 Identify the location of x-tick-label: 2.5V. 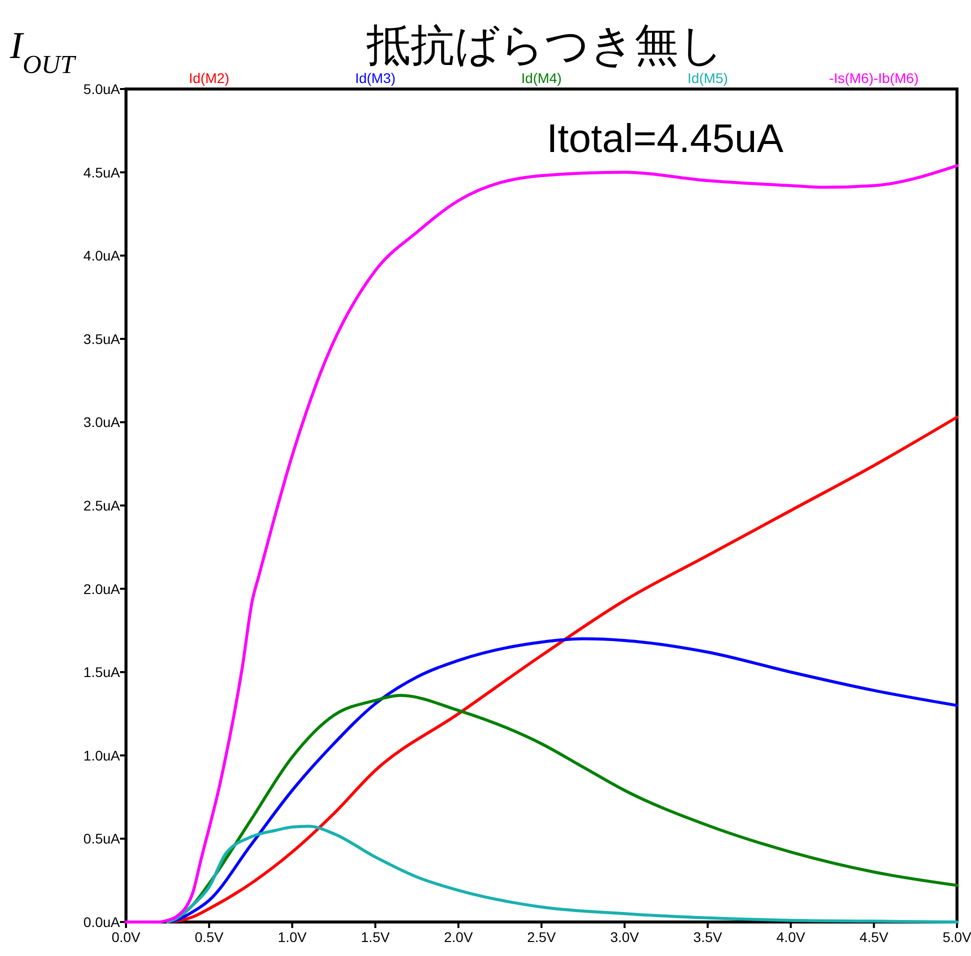
(542, 937).